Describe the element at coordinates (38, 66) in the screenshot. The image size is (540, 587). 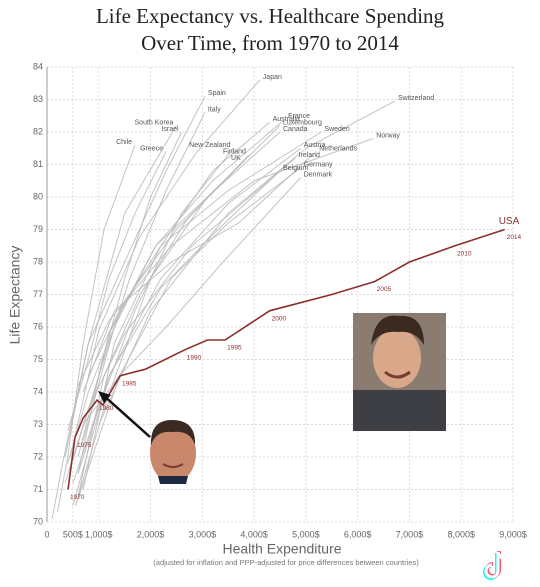
I see `y-tick-label: 84` at that location.